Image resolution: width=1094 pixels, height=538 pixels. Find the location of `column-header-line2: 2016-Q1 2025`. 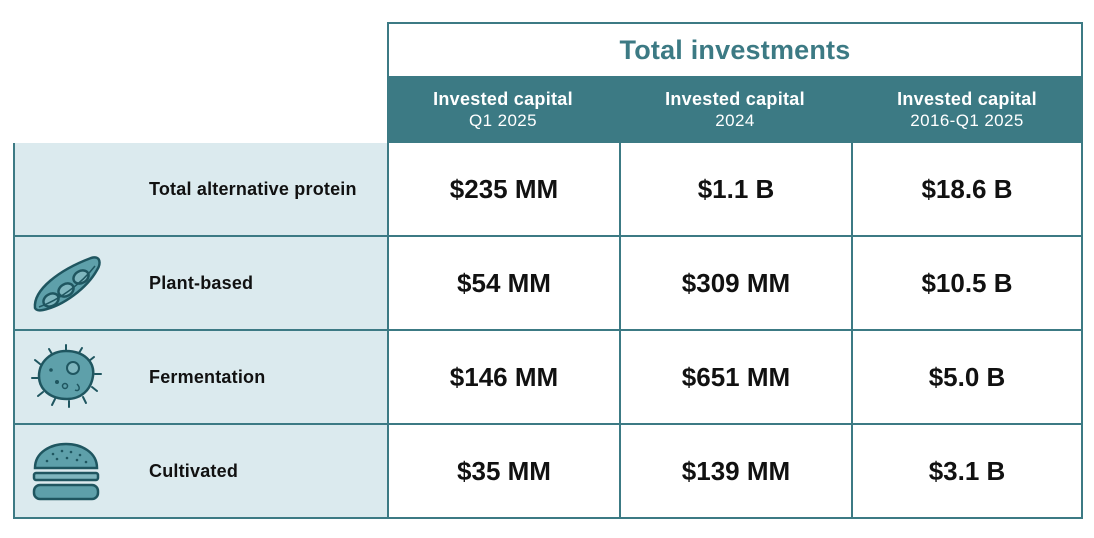

column-header-line2: 2016-Q1 2025 is located at coordinates (967, 120).